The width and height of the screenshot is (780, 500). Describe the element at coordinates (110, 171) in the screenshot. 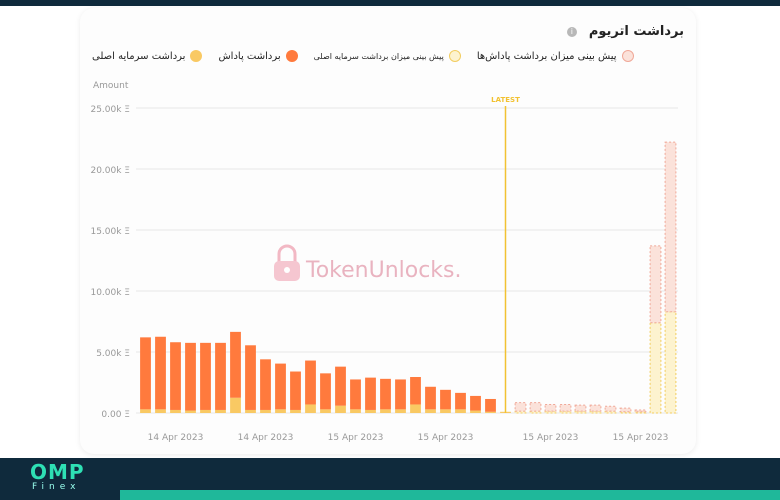

I see `y-tick-label: 20.00k Ξ` at that location.